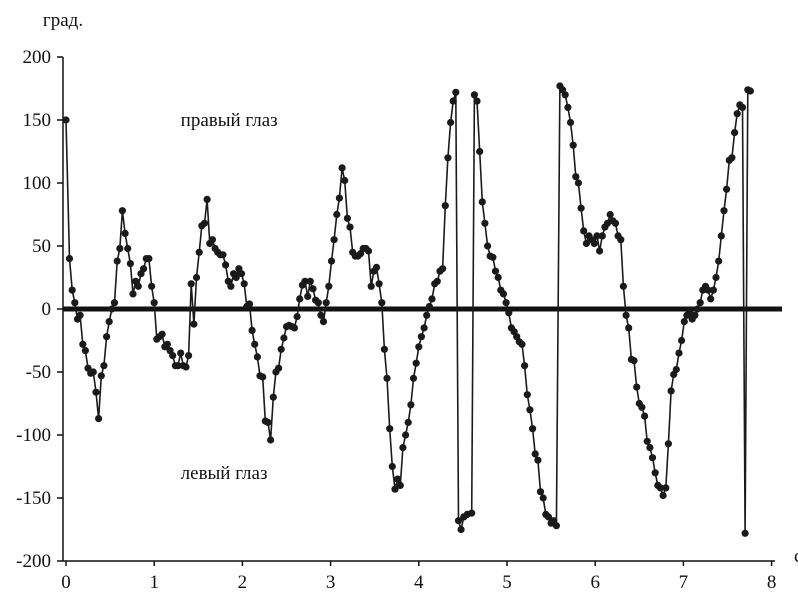 The width and height of the screenshot is (798, 593). I want to click on annotation-label: правый глаз, so click(229, 120).